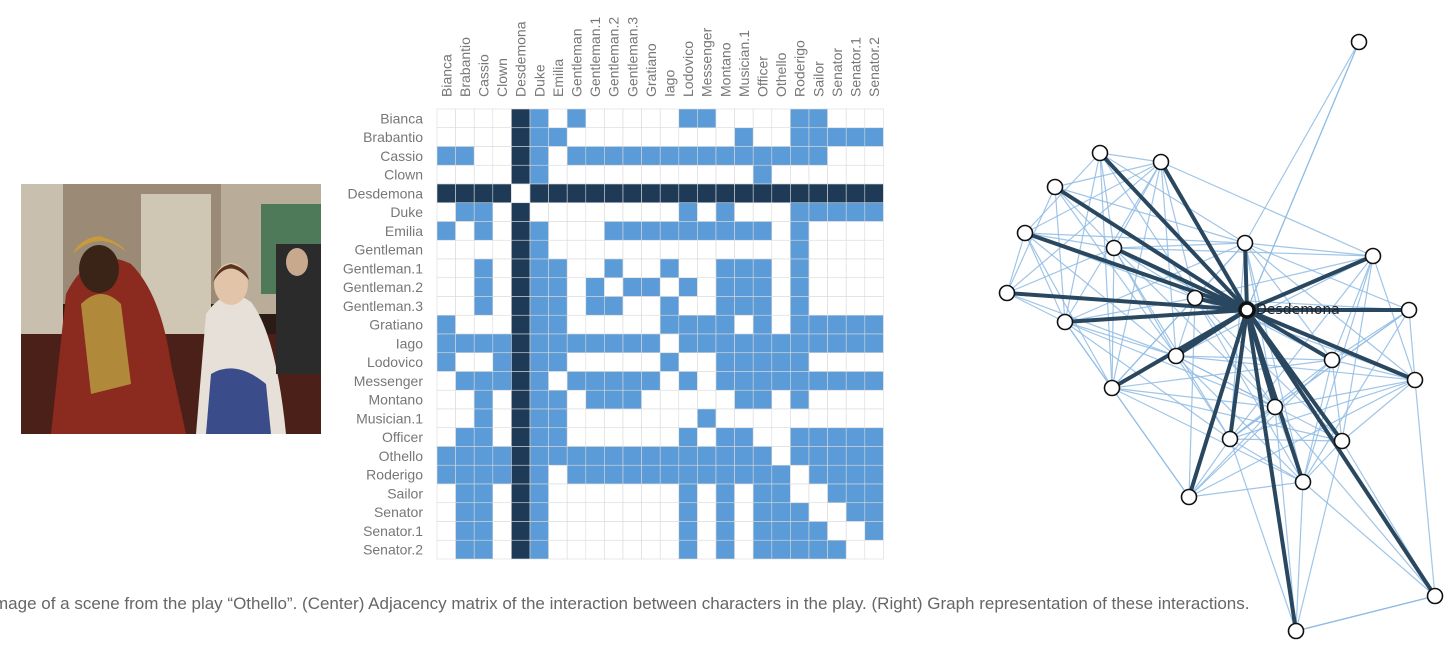 The width and height of the screenshot is (1450, 650). I want to click on graph-edge-desdemona, so click(1289, 335).